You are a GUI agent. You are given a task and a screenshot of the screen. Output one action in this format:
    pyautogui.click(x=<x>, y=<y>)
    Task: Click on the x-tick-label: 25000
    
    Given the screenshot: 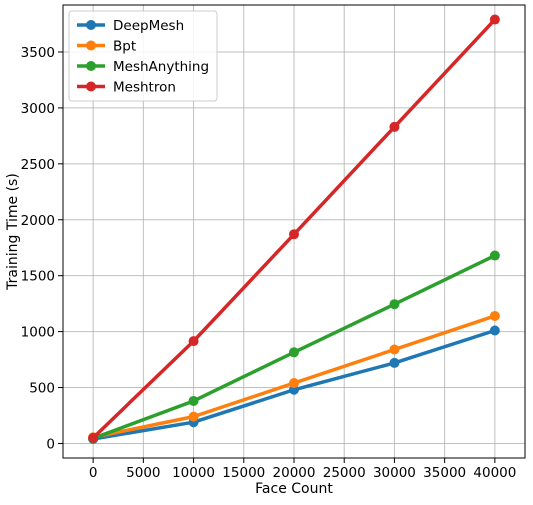 What is the action you would take?
    pyautogui.click(x=344, y=473)
    